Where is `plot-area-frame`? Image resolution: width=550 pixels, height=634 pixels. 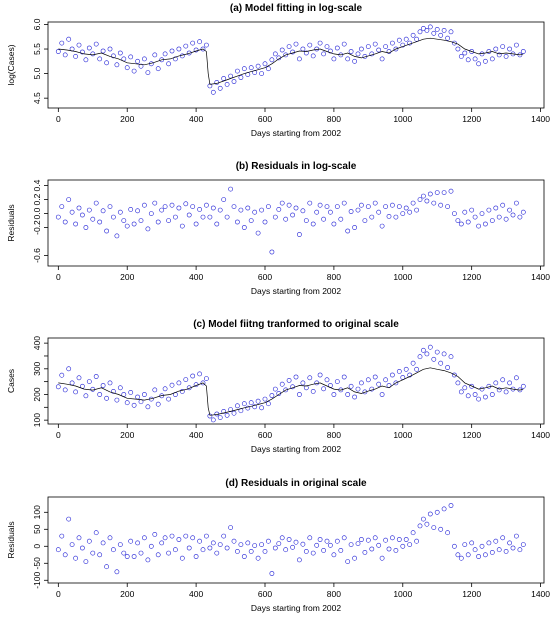 plot-area-frame is located at coordinates (296, 381).